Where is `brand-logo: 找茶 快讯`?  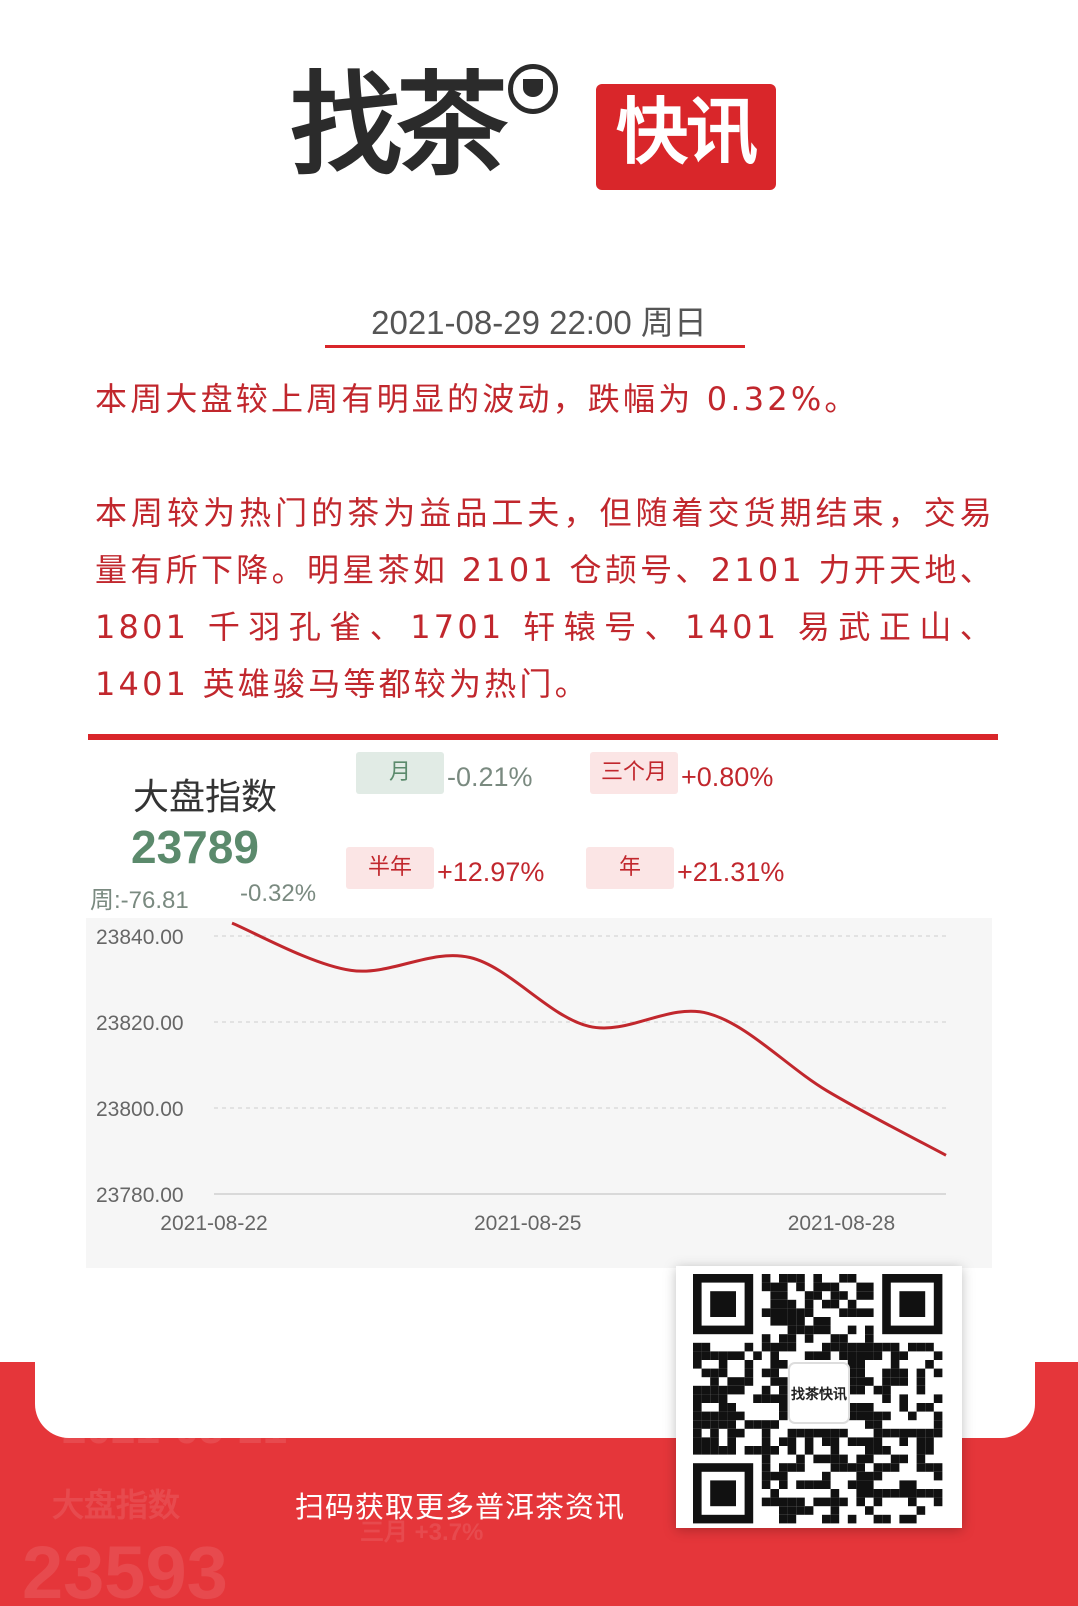
brand-logo: 找茶 快讯 is located at coordinates (540, 134).